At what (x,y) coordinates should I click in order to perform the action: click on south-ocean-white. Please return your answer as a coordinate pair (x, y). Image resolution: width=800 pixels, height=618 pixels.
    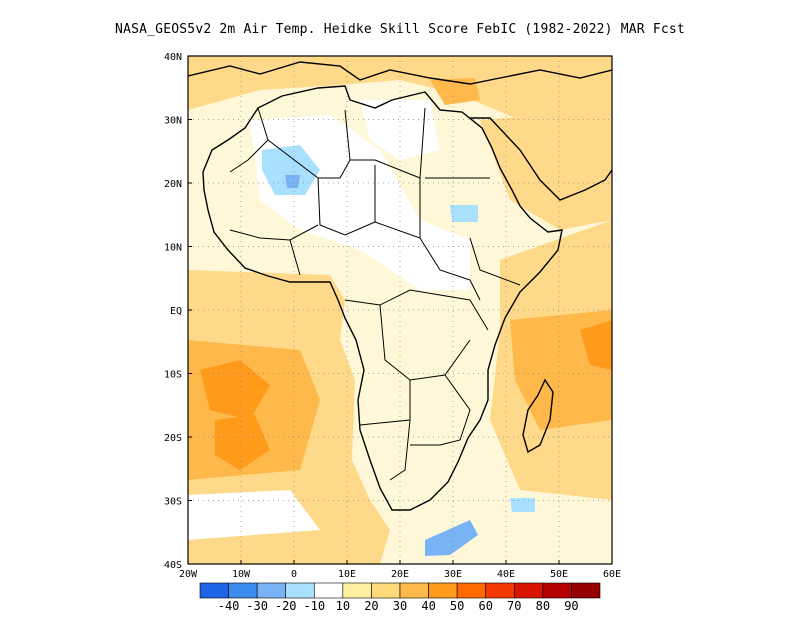
    Looking at the image, I should click on (254, 515).